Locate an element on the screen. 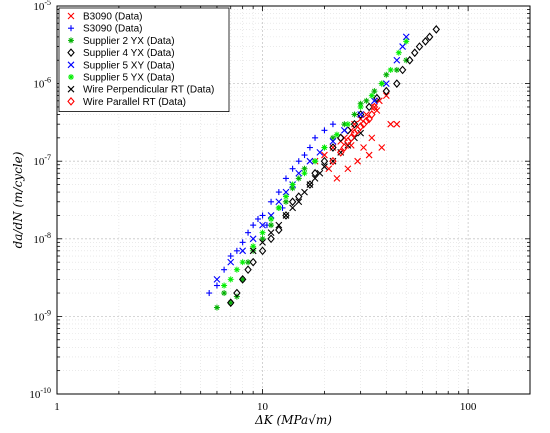 This screenshot has width=550, height=433. x-tick-label: 10 is located at coordinates (263, 407).